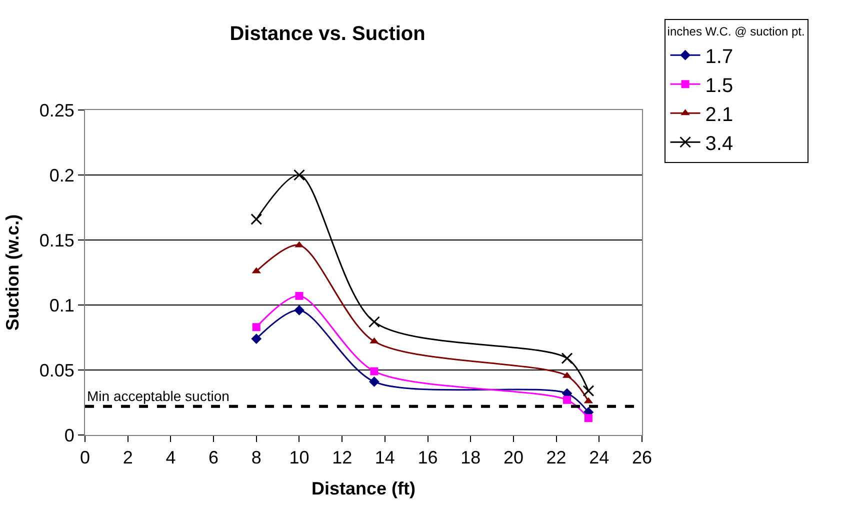 The width and height of the screenshot is (862, 515). I want to click on x-tick-label: 8, so click(256, 458).